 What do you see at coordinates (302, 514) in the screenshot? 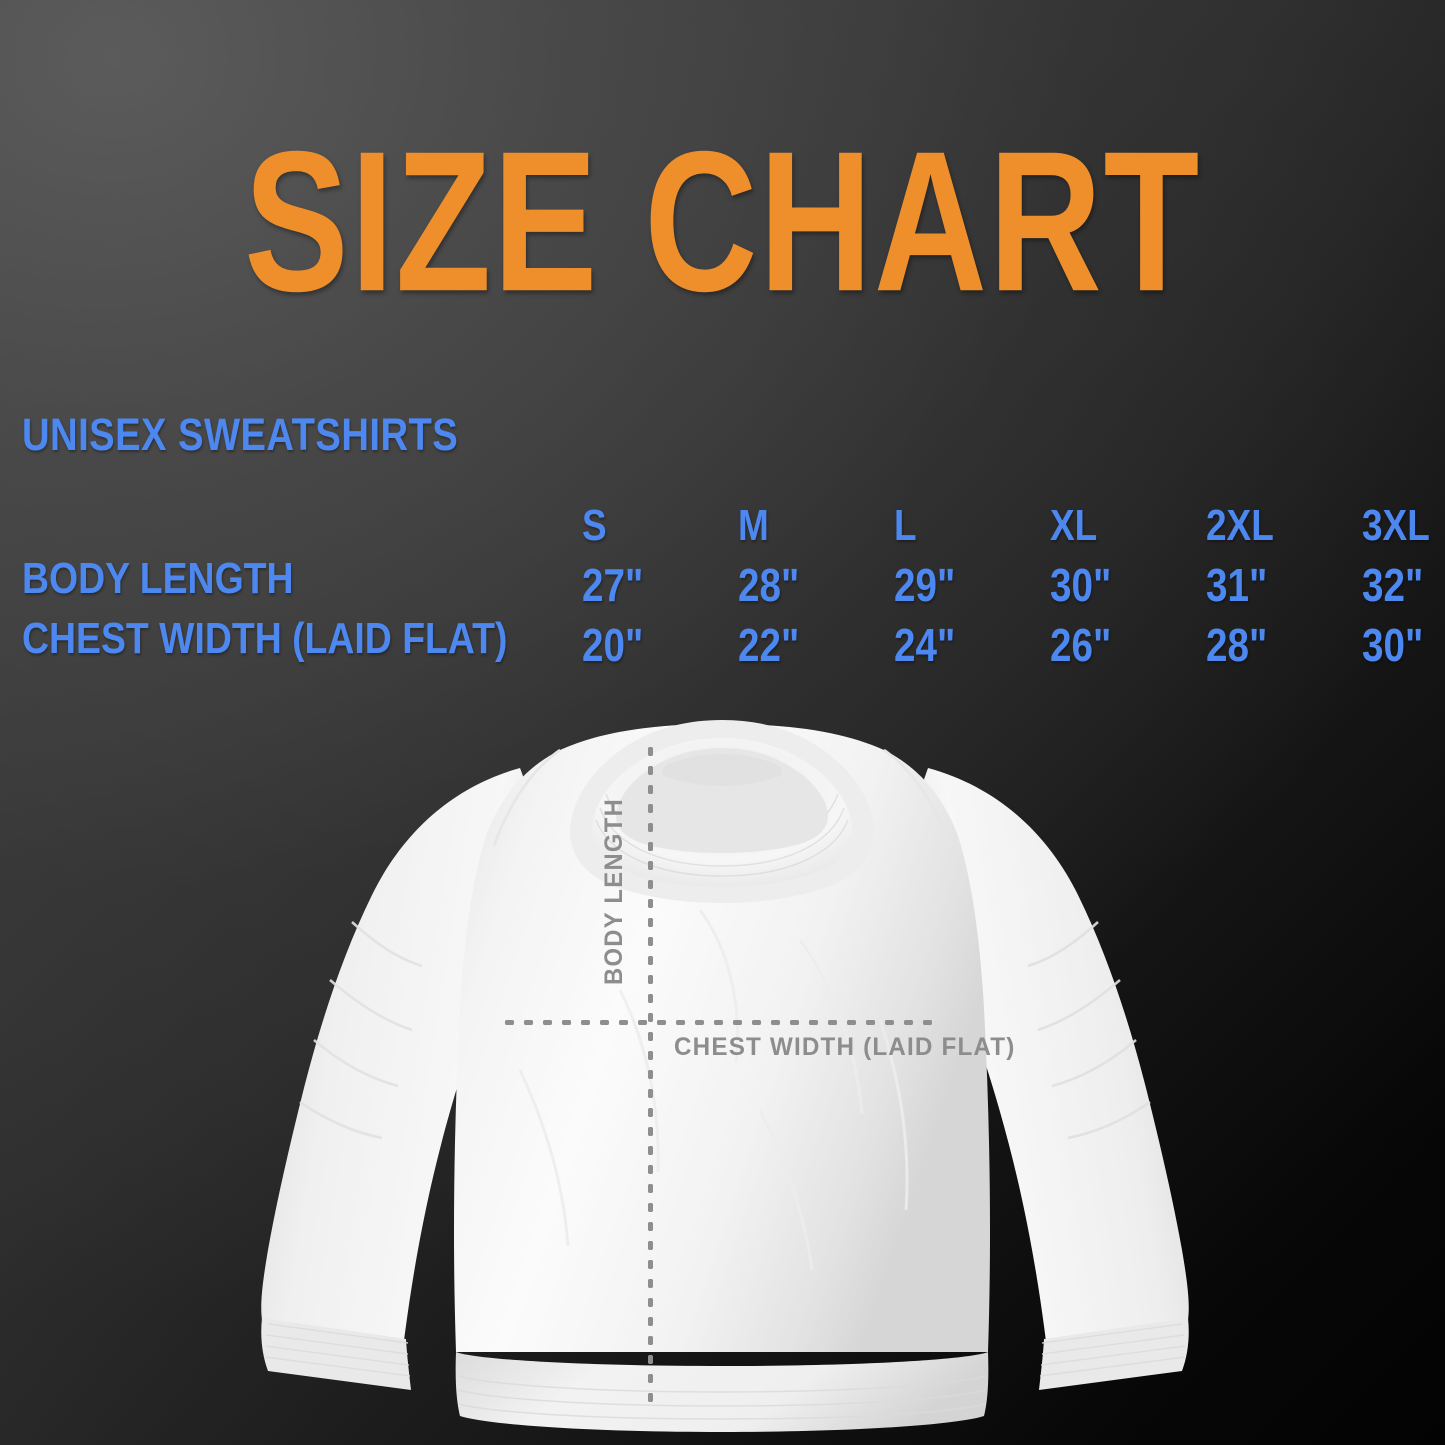
I see `size-table-corner-cell` at bounding box center [302, 514].